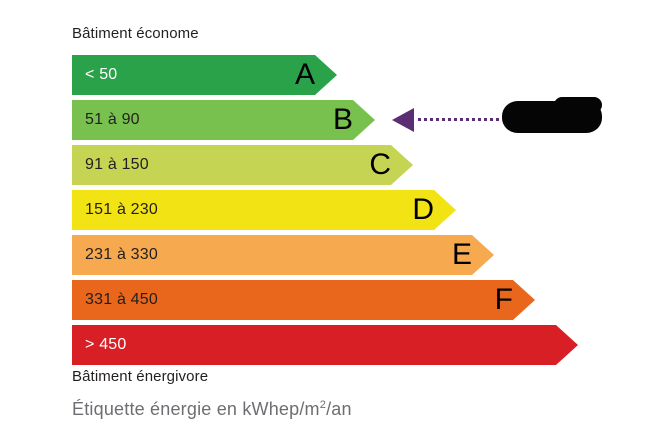 The image size is (667, 441). I want to click on energy-grade-range-e: 231 à 330, so click(121, 254).